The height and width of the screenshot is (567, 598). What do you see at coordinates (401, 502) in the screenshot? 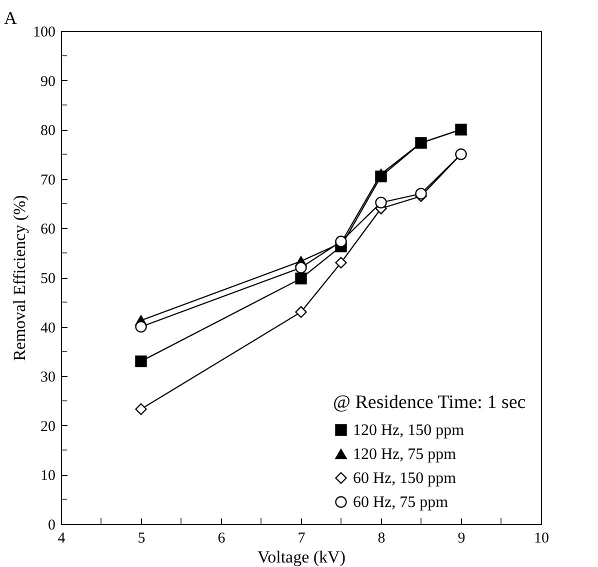
I see `legend-label: 60 Hz, 75 ppm` at bounding box center [401, 502].